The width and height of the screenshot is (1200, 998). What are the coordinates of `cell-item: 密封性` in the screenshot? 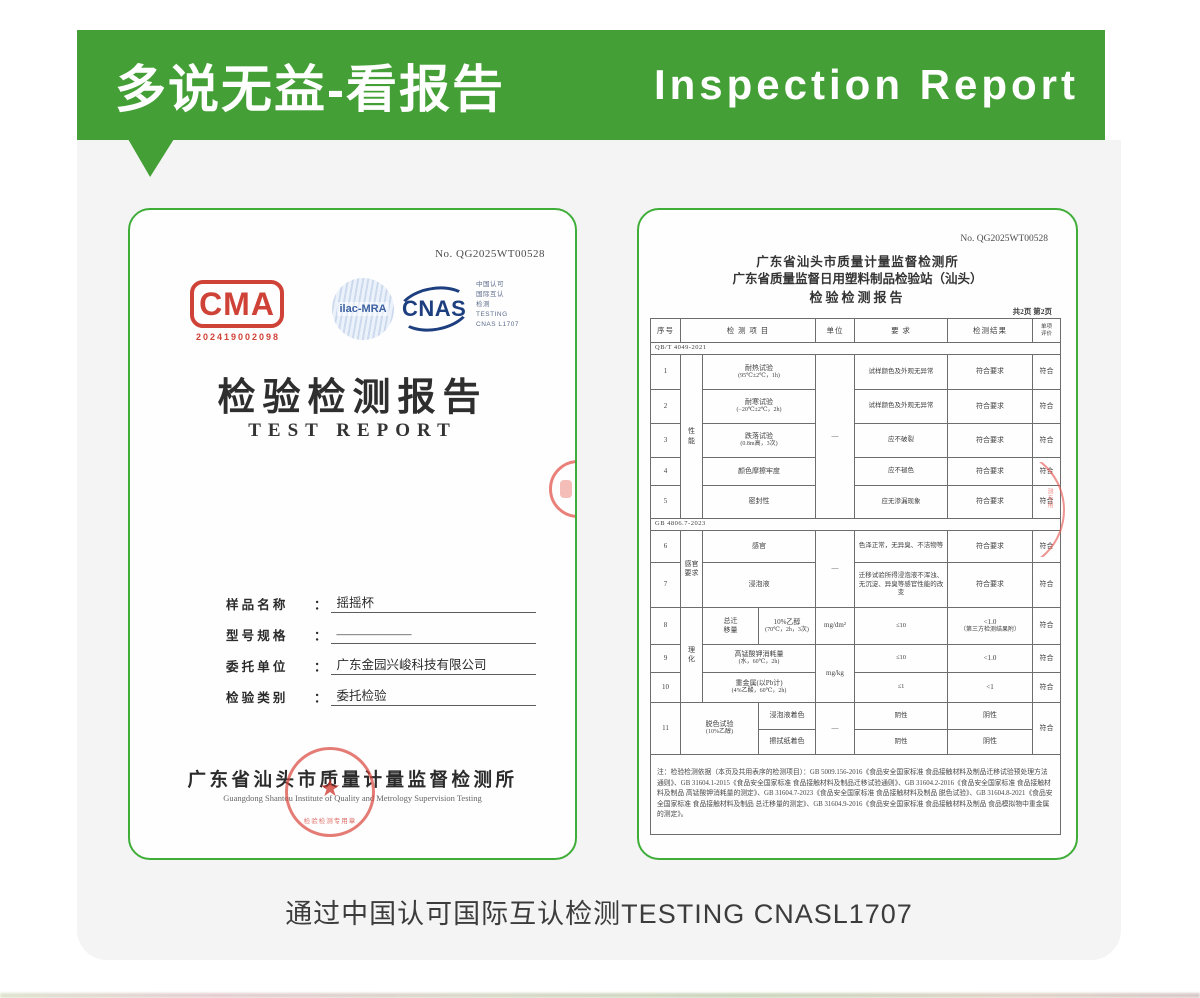 It's located at (759, 502).